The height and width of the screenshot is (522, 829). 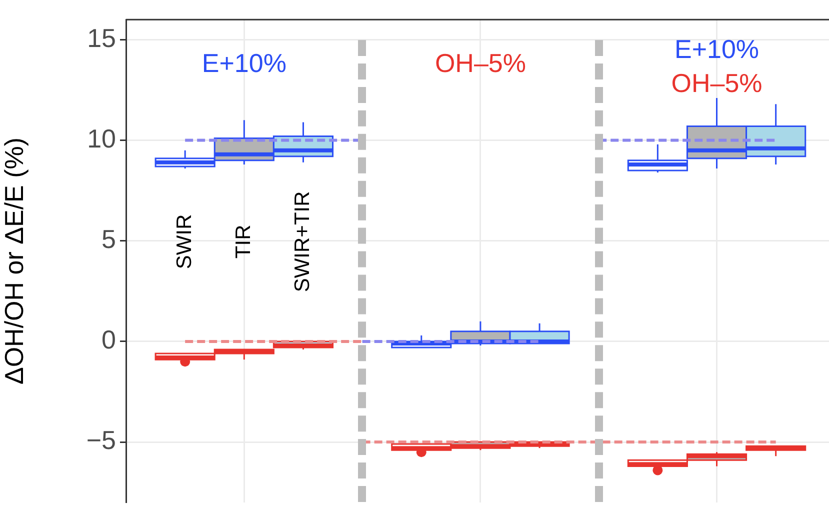 What do you see at coordinates (109, 339) in the screenshot?
I see `y-tick-label: 0` at bounding box center [109, 339].